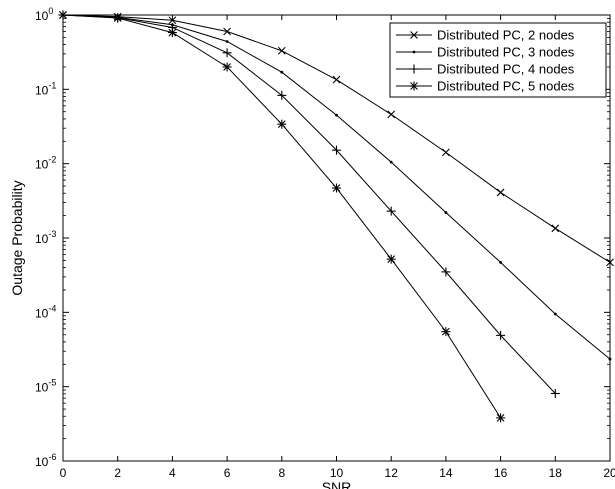 The width and height of the screenshot is (615, 489). I want to click on legend-entry: Distributed PC, 5 nodes, so click(485, 86).